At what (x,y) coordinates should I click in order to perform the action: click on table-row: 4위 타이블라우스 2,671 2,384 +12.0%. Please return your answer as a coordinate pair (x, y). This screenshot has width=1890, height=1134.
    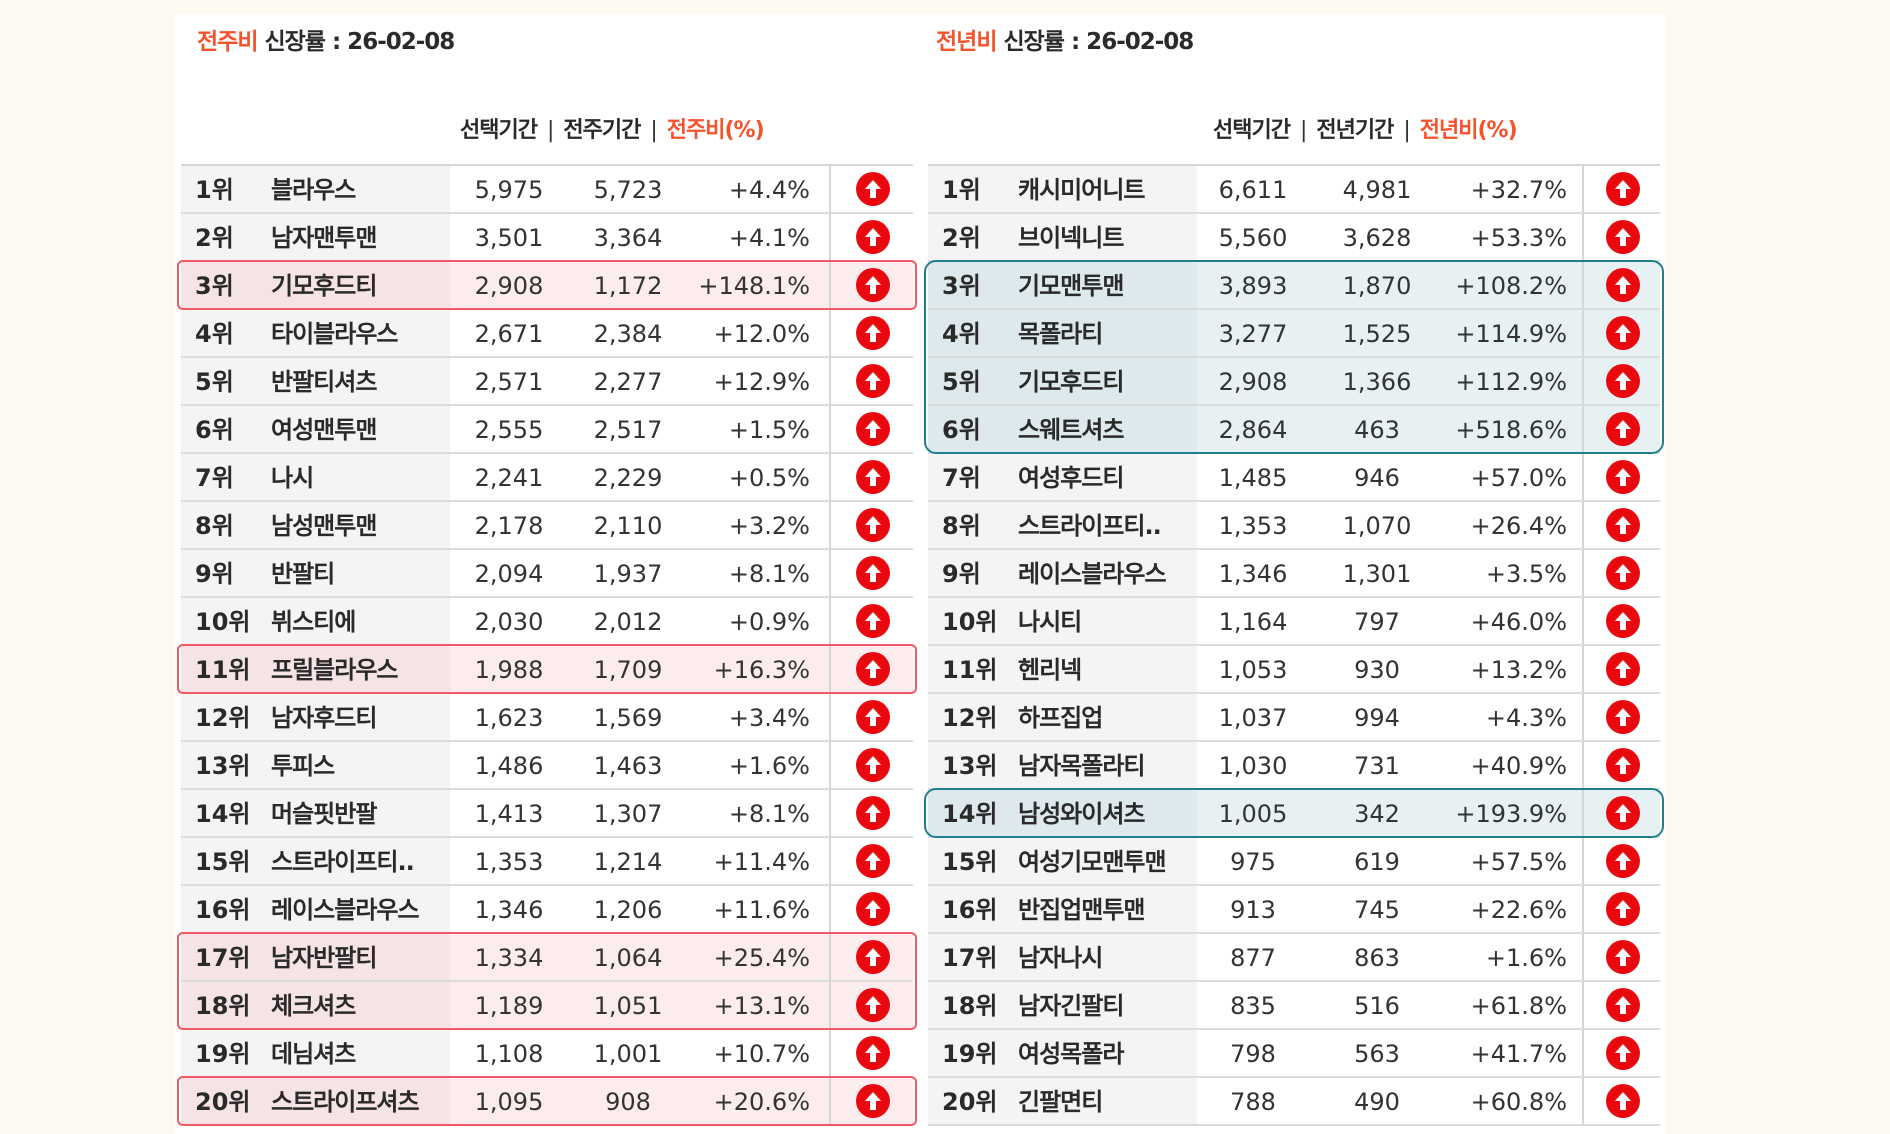
    Looking at the image, I should click on (547, 334).